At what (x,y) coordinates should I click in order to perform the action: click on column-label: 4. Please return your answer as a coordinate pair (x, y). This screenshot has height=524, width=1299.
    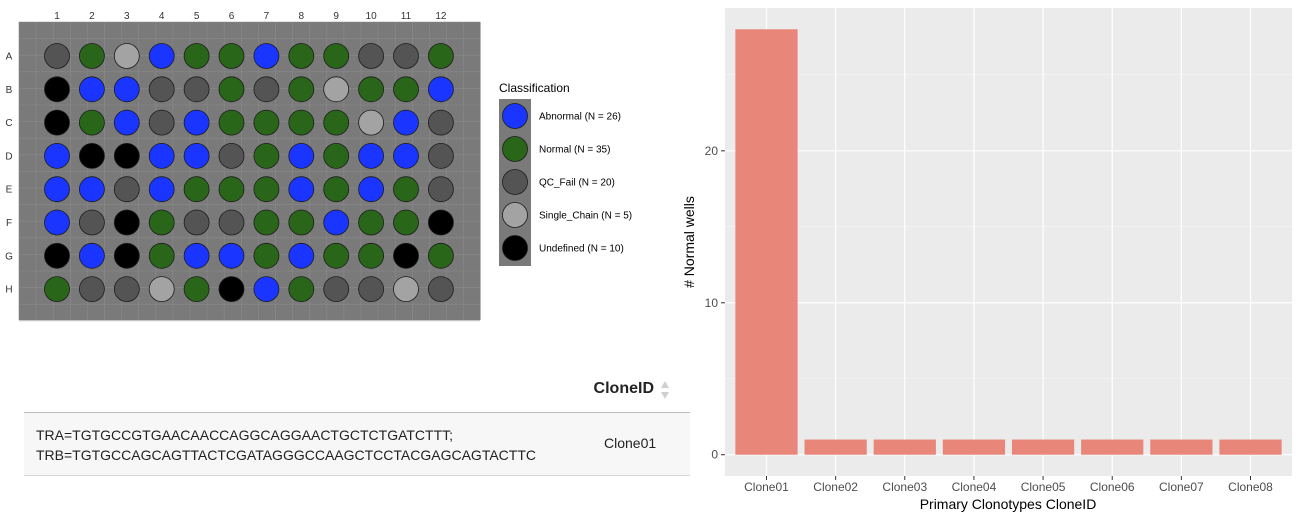
    Looking at the image, I should click on (162, 16).